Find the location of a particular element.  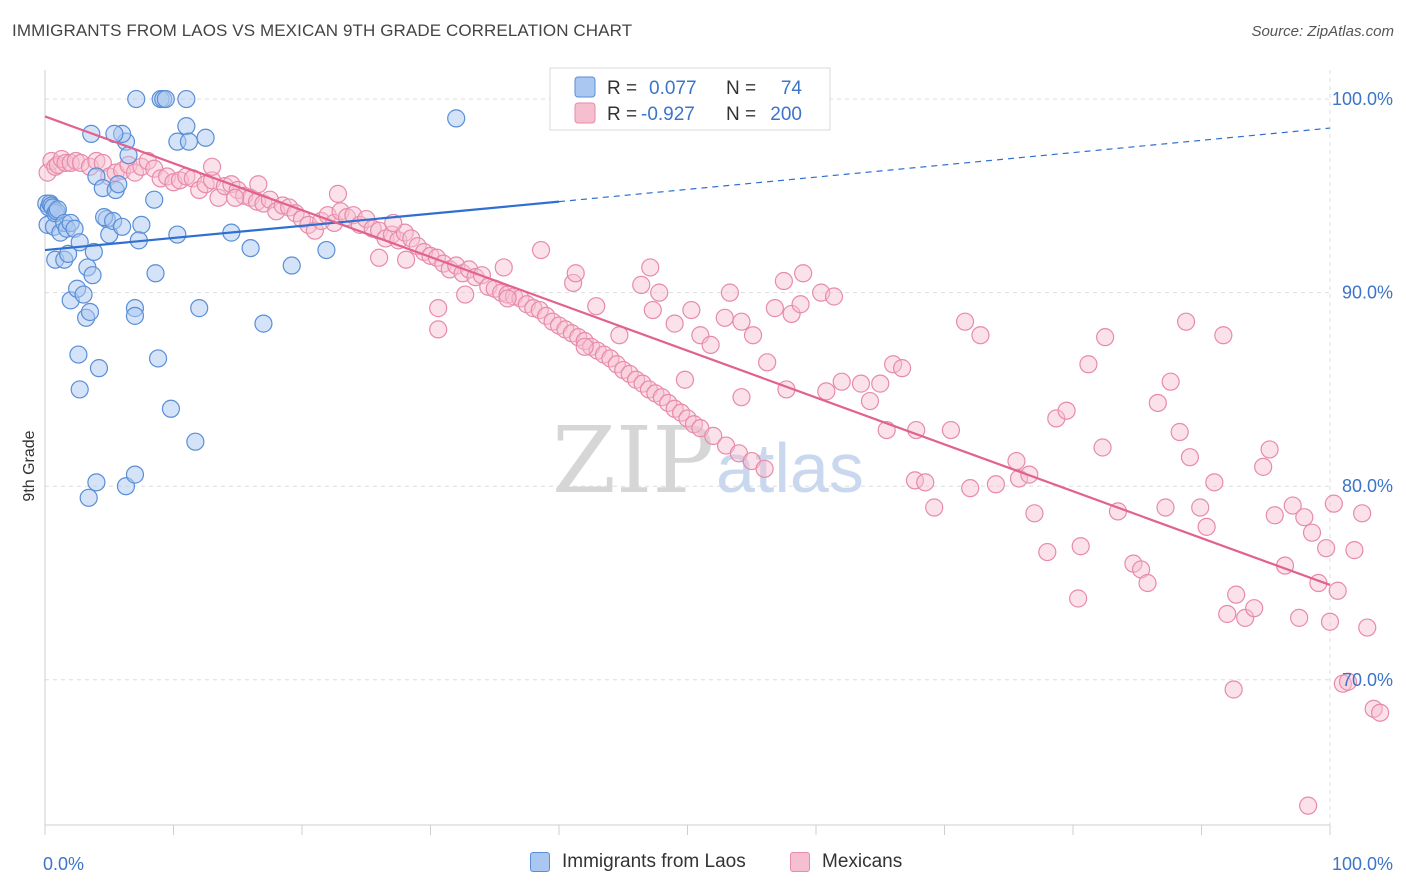

watermark-atlas: atlas is located at coordinates (790, 468).